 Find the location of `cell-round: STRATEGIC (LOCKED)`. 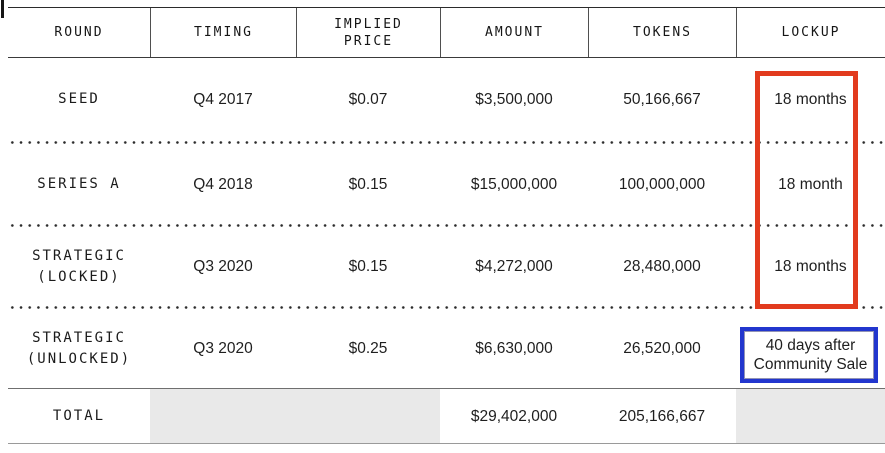

cell-round: STRATEGIC (LOCKED) is located at coordinates (79, 266).